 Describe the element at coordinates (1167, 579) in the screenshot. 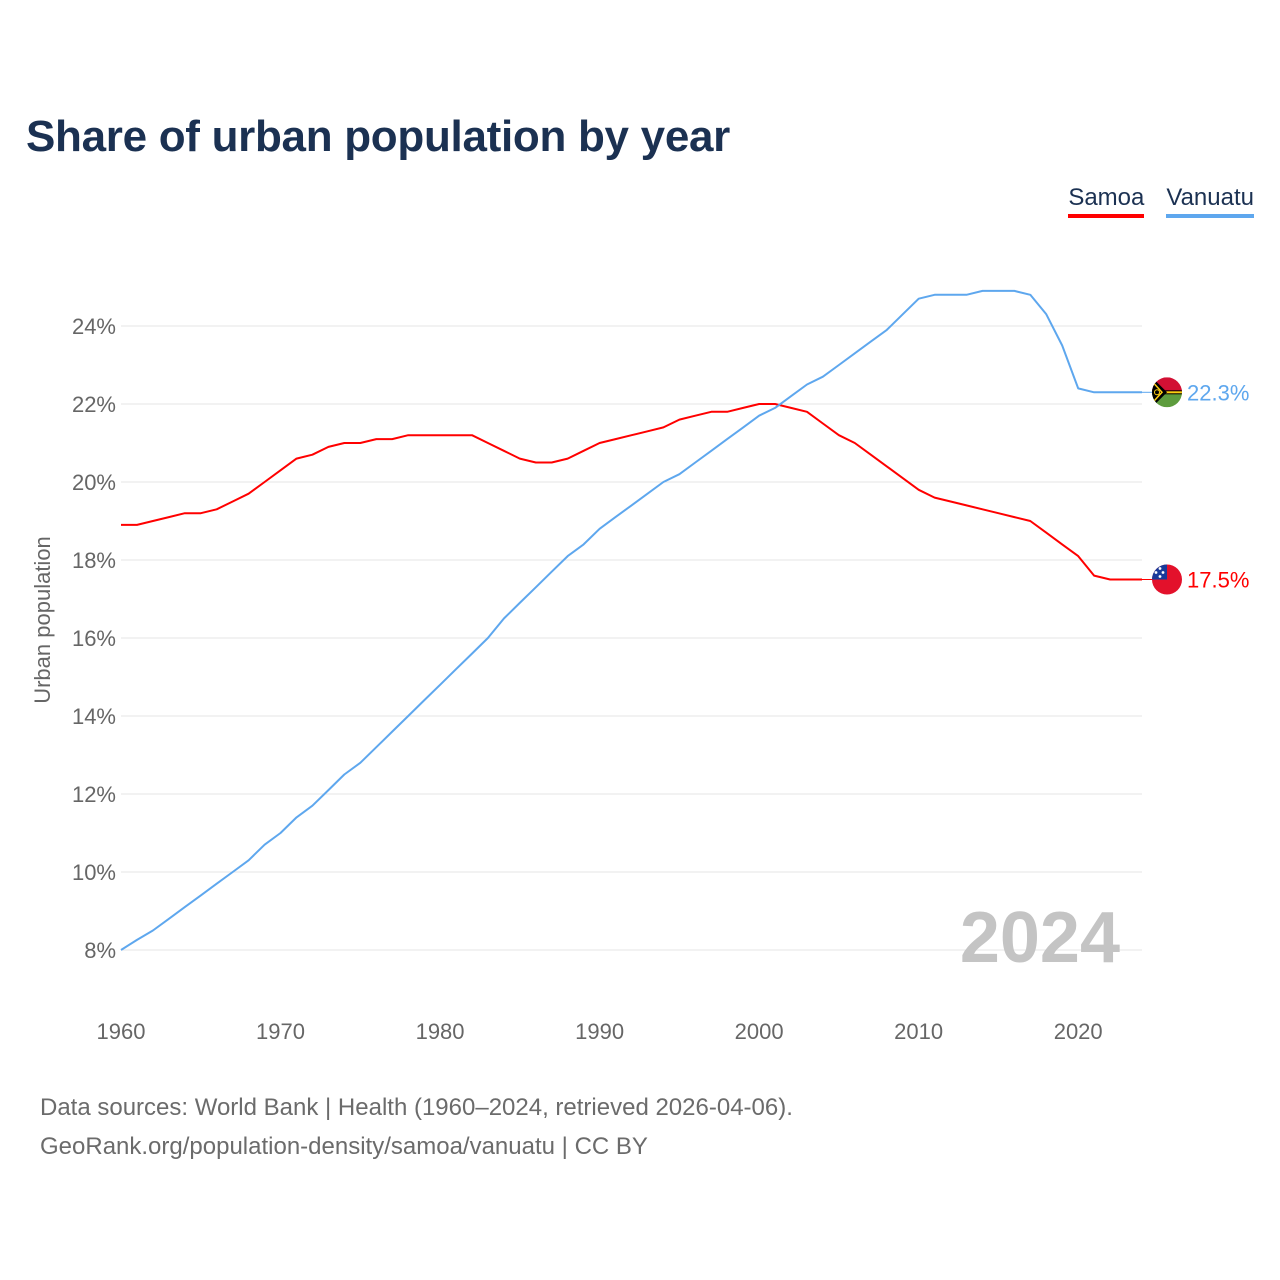

I see `samoa-flag-icon` at that location.